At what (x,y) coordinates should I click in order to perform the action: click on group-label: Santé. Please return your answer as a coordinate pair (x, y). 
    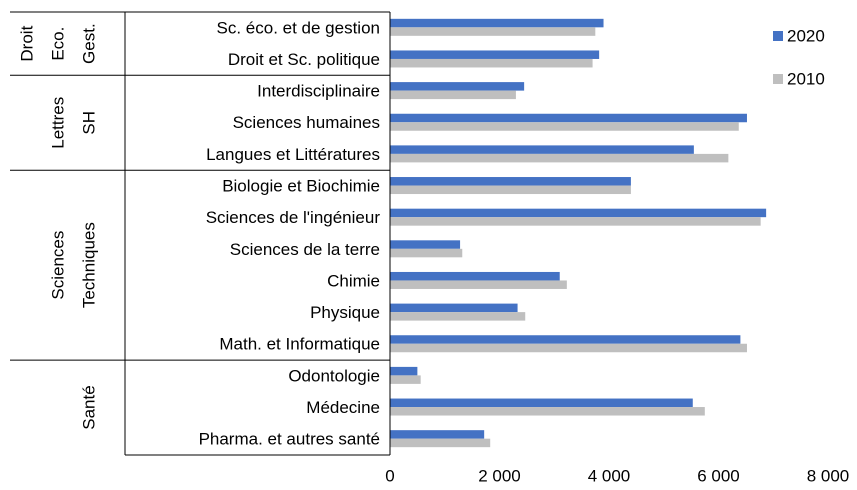
    Looking at the image, I should click on (88, 407).